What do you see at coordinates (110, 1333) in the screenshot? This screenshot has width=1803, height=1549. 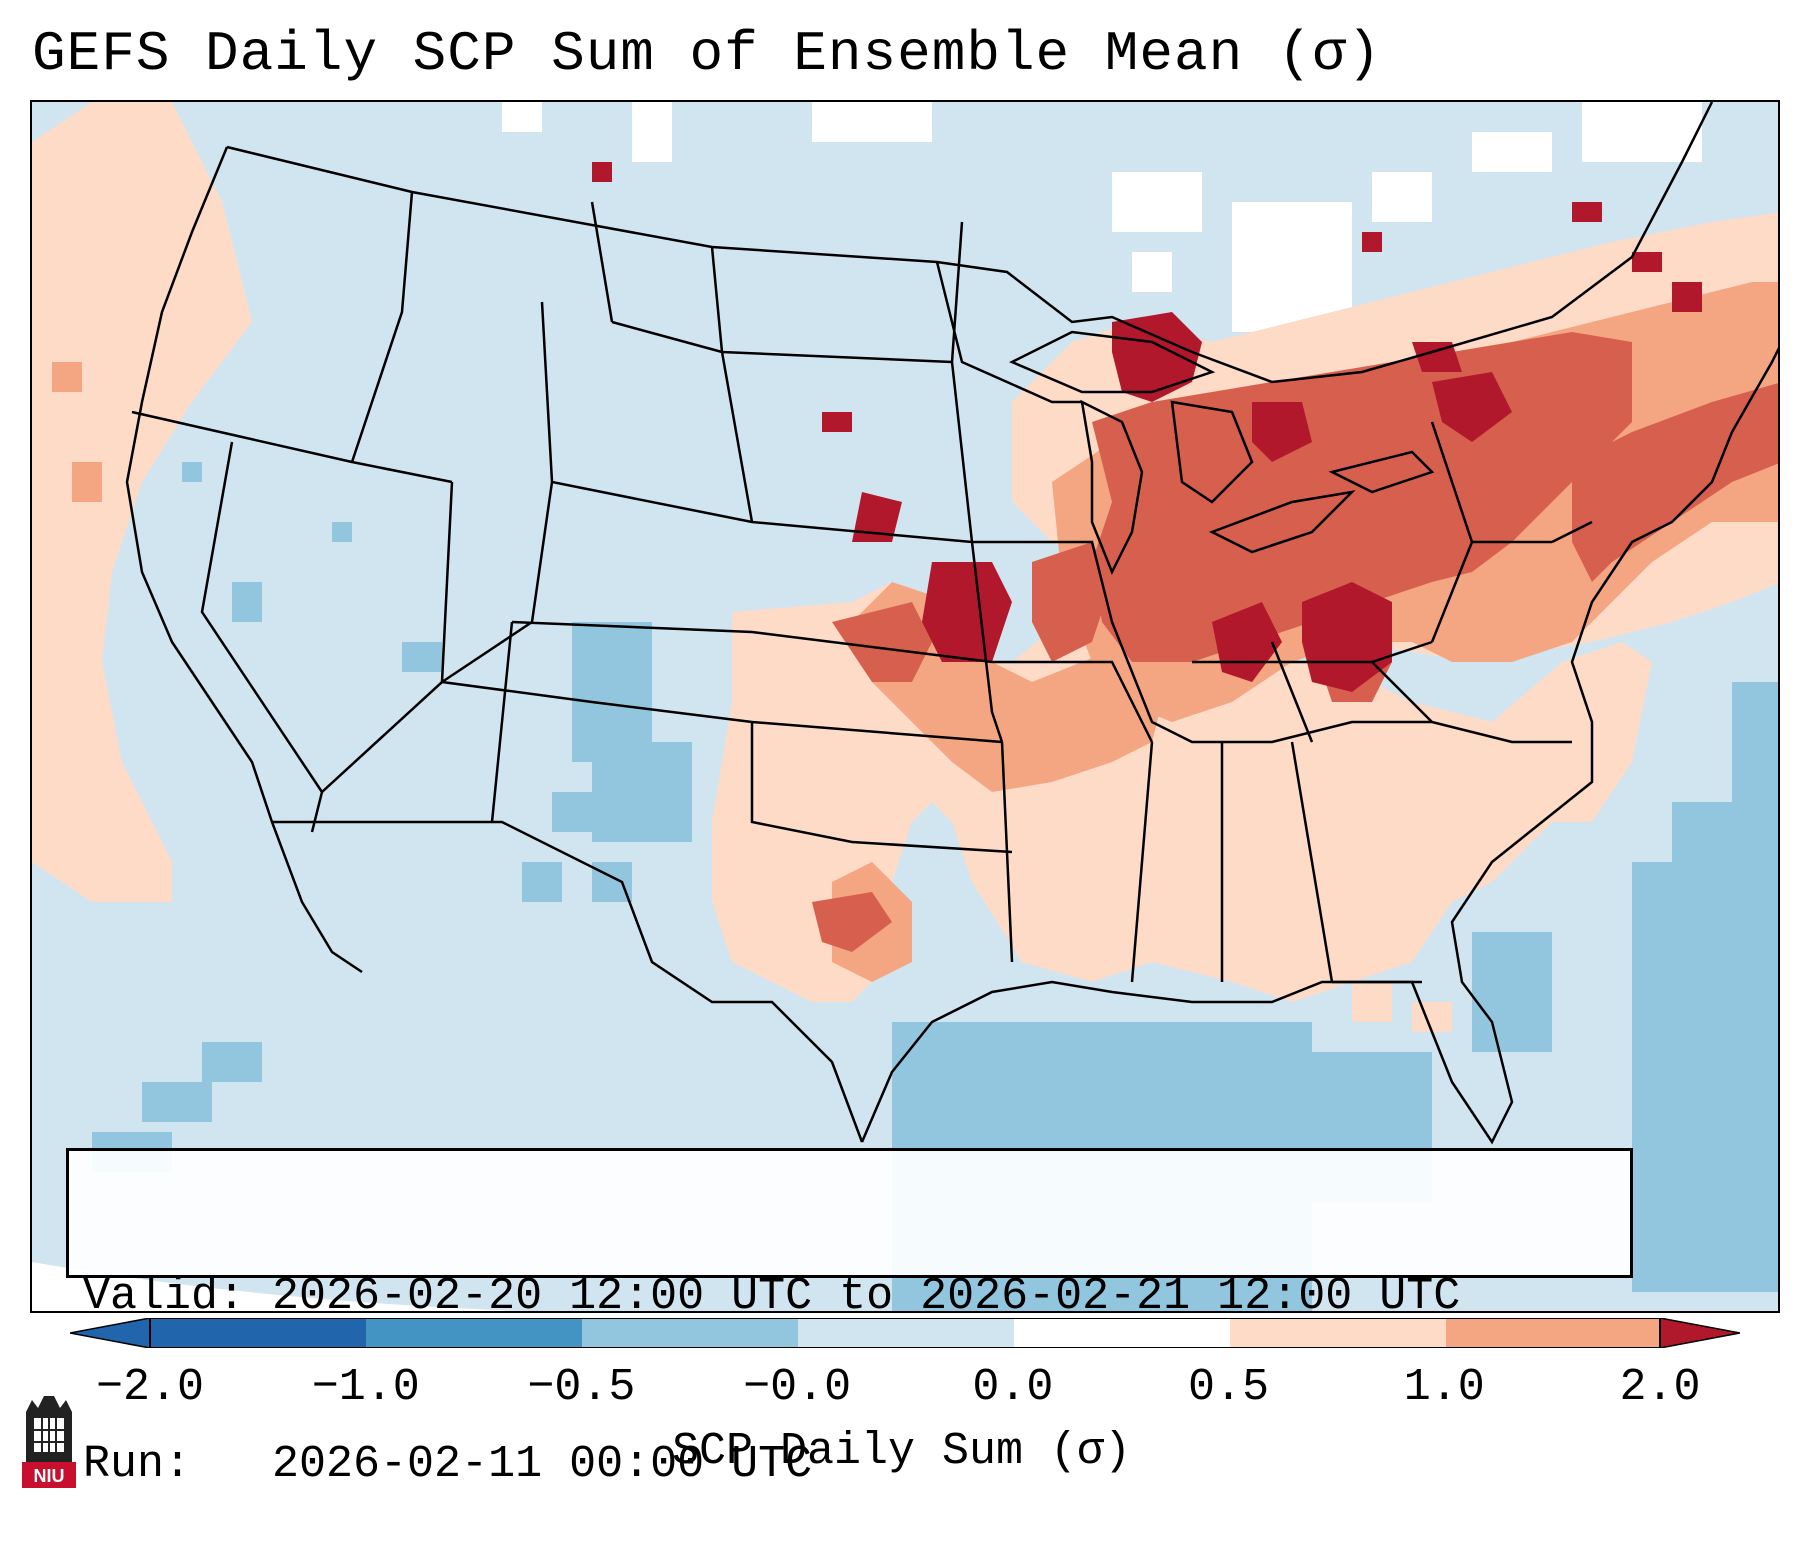 I see `colorbar-extend-low` at bounding box center [110, 1333].